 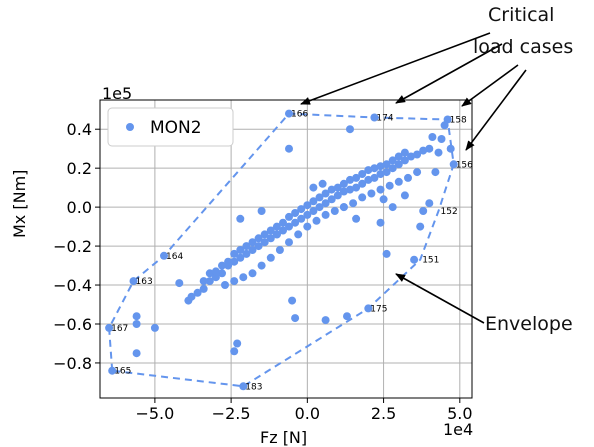 I want to click on legend-label: MON2, so click(x=176, y=128).